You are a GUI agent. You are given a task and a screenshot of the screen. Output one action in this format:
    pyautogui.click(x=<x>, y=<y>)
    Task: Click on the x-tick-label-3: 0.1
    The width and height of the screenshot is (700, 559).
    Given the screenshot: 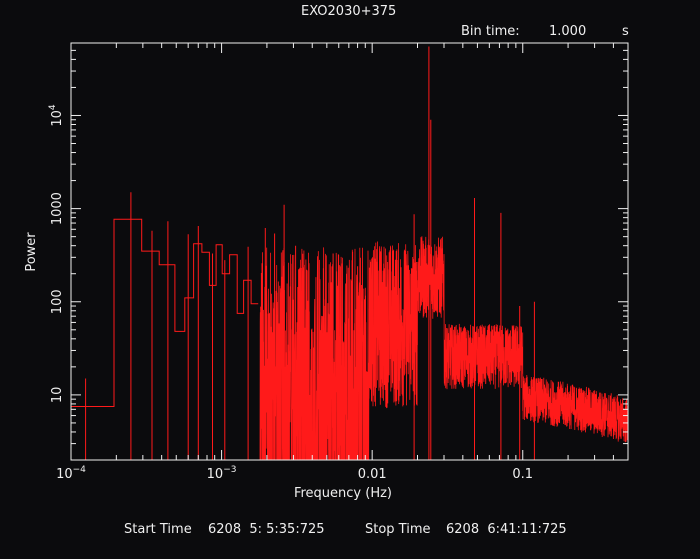 What is the action you would take?
    pyautogui.click(x=522, y=474)
    